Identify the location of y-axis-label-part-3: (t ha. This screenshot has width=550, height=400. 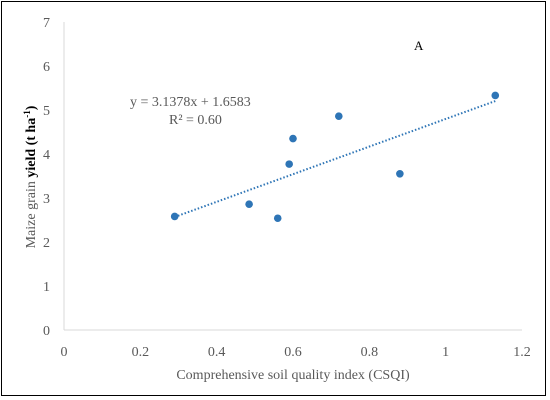
(31, 133).